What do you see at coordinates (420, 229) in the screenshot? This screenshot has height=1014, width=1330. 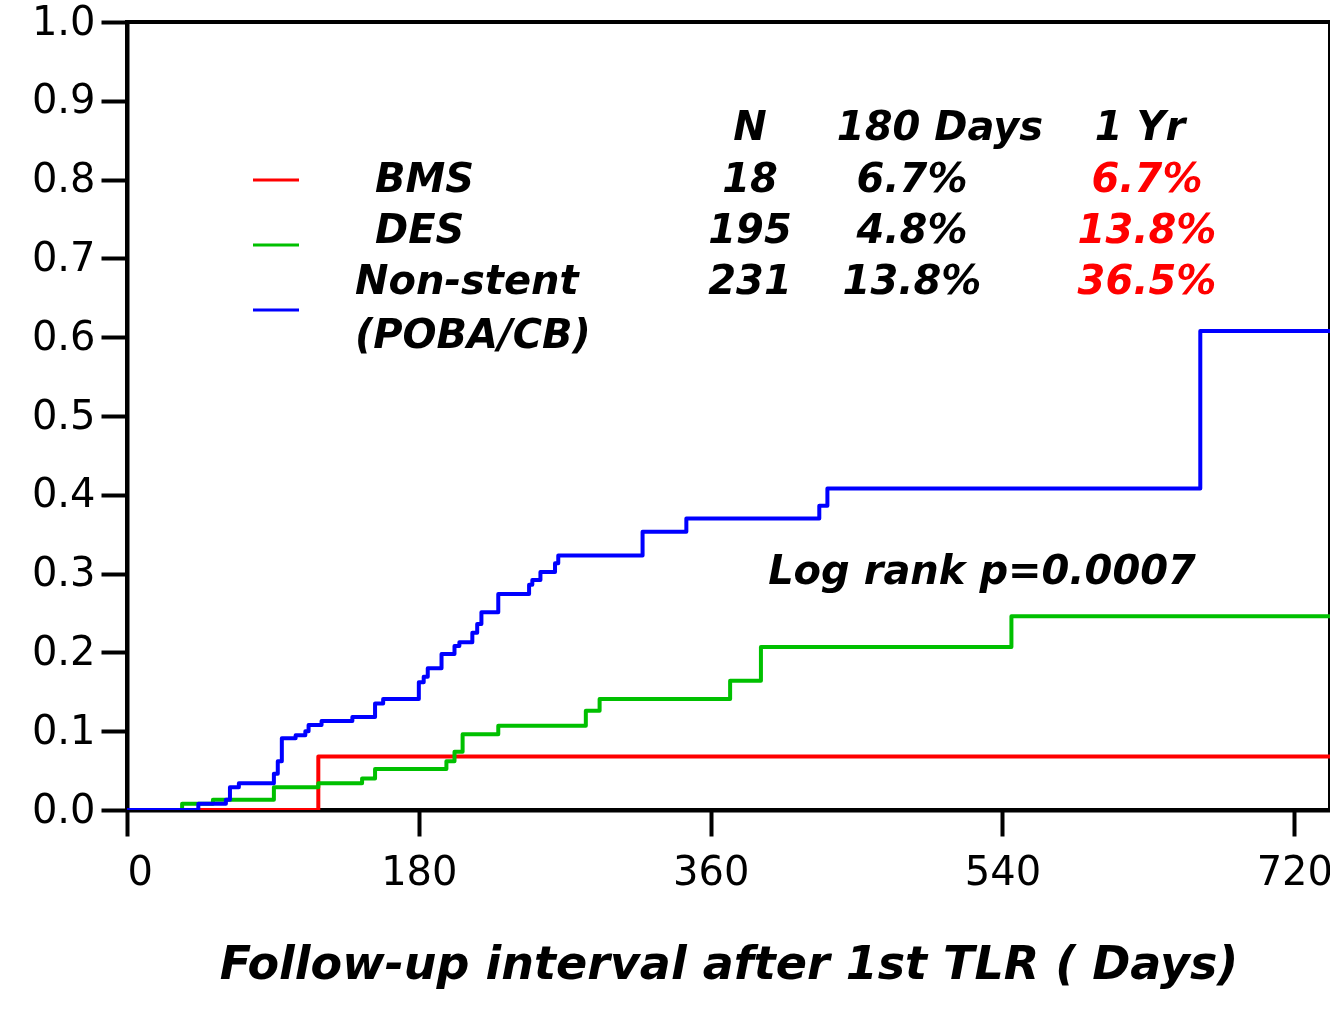 I see `legend-label: DES` at bounding box center [420, 229].